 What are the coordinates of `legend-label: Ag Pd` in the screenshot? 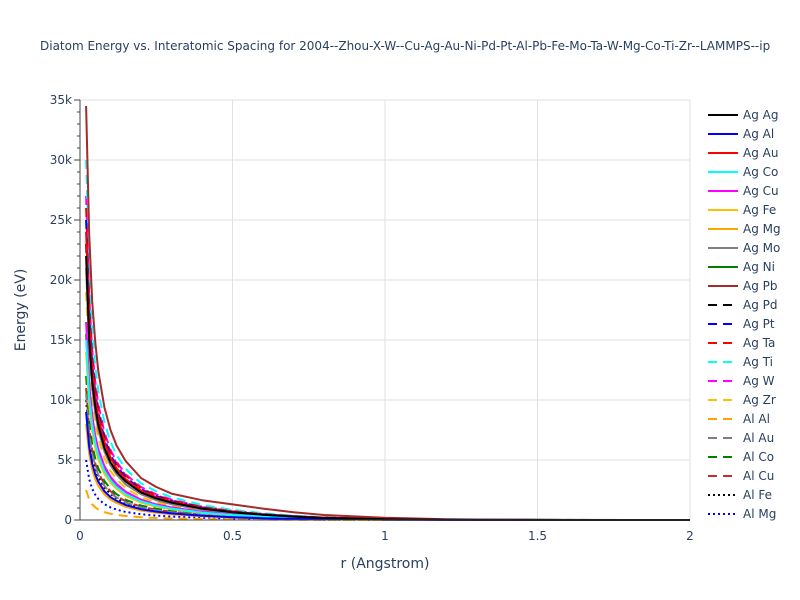 It's located at (760, 305).